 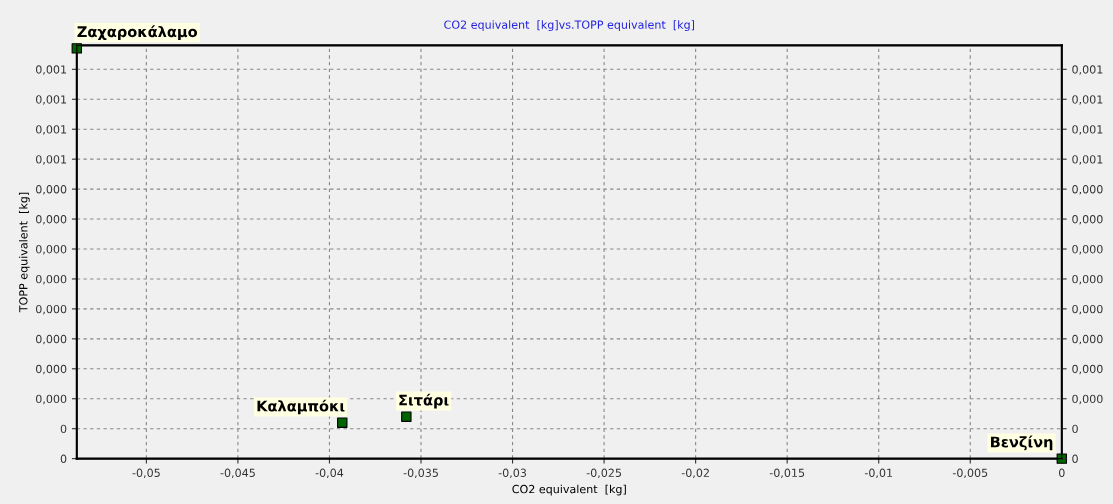 I want to click on annotation: Καλαμπόκι, so click(x=301, y=407).